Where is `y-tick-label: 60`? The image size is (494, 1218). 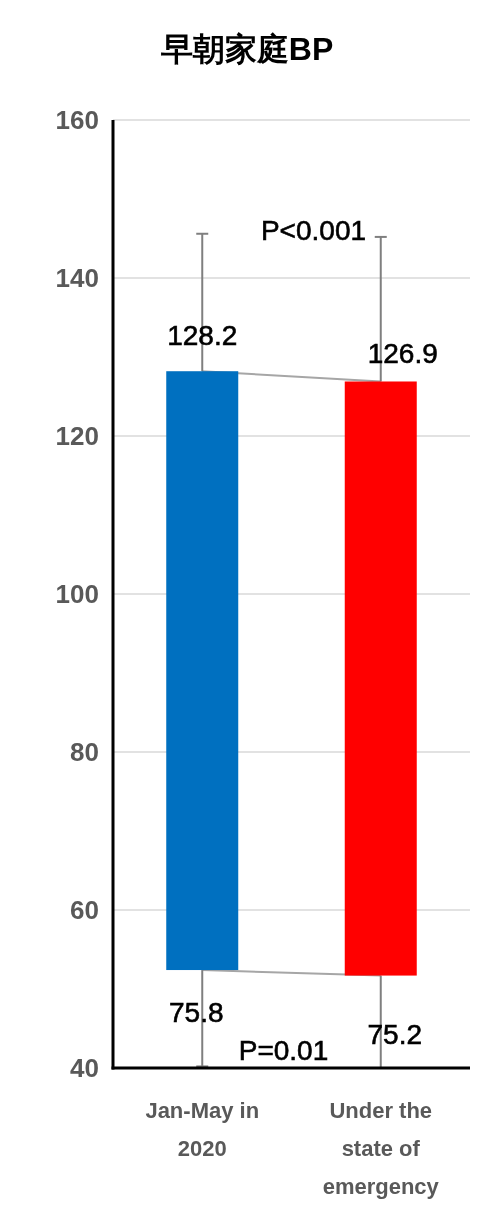
y-tick-label: 60 is located at coordinates (84, 910).